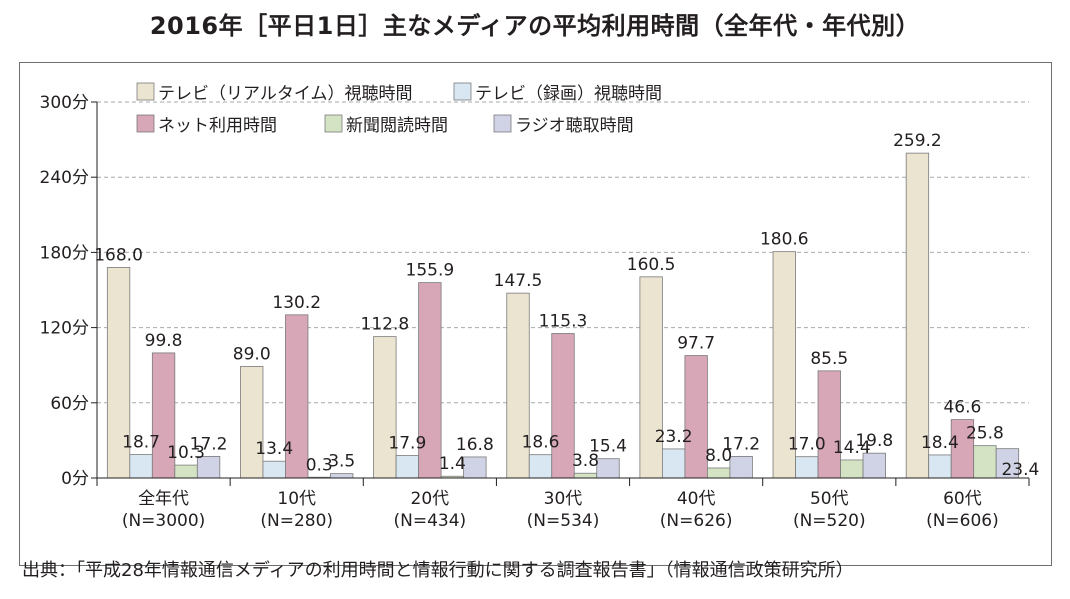  I want to click on data-label: 18.6, so click(541, 443).